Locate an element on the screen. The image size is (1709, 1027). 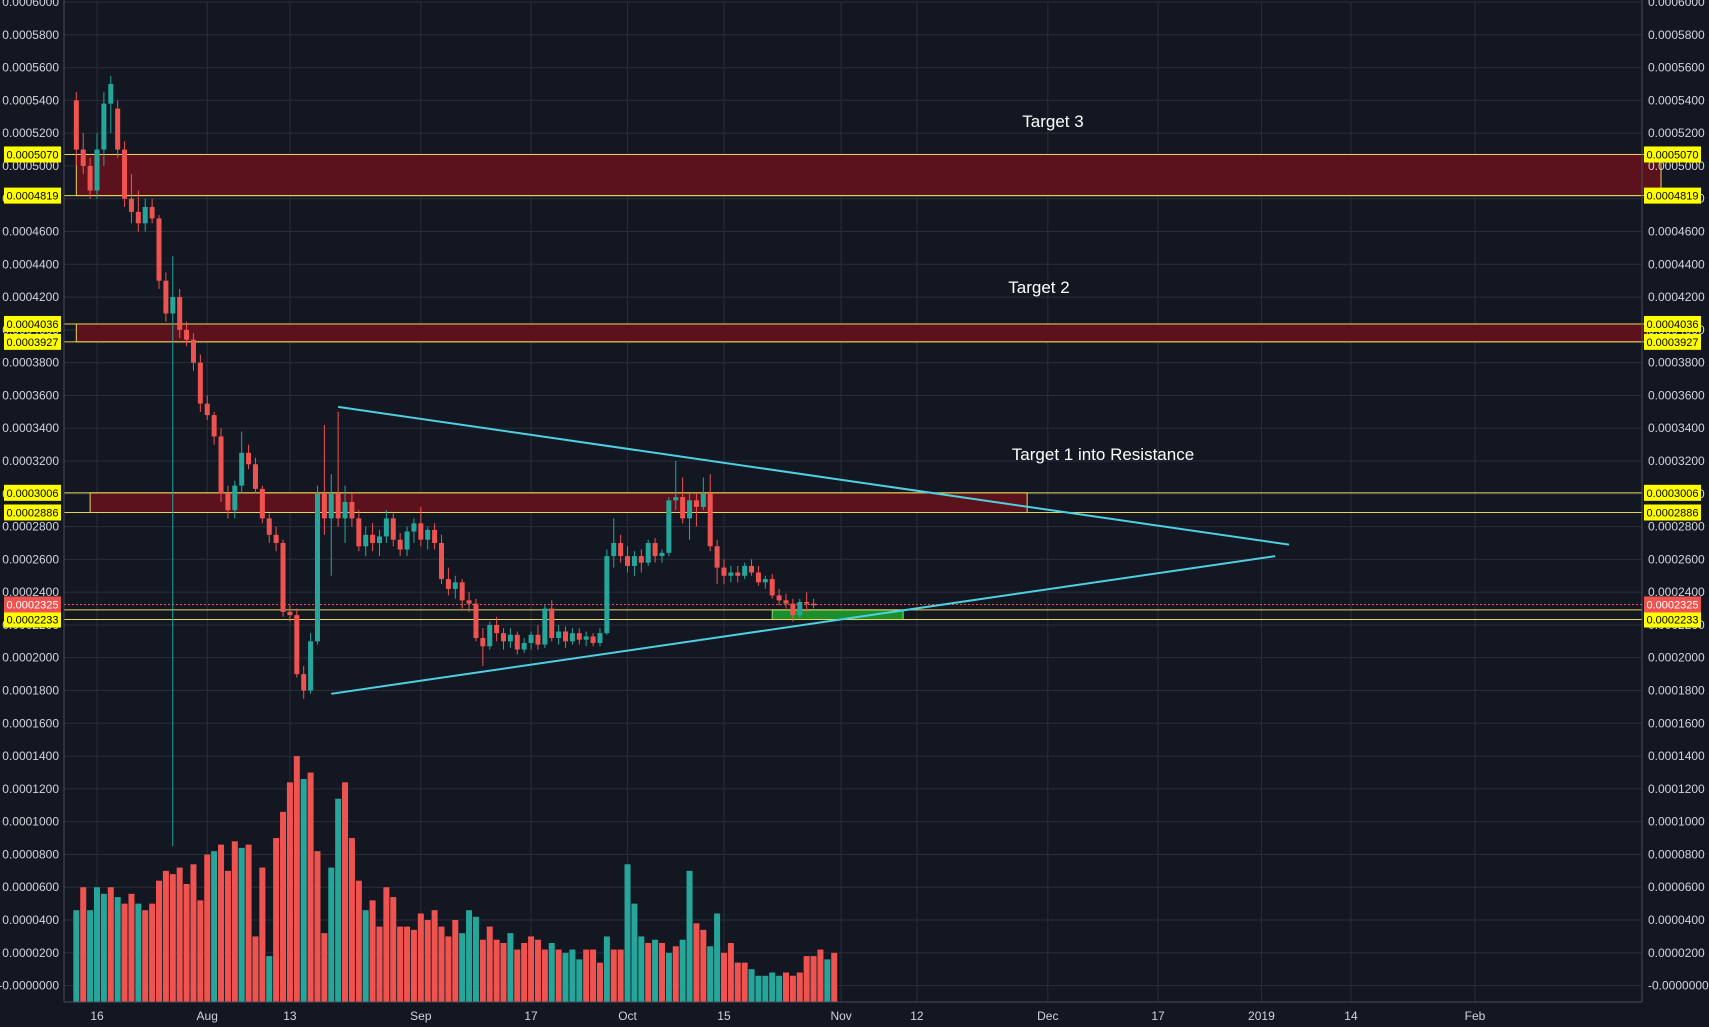
y-tick-label-left: 0.0005200 is located at coordinates (30, 133).